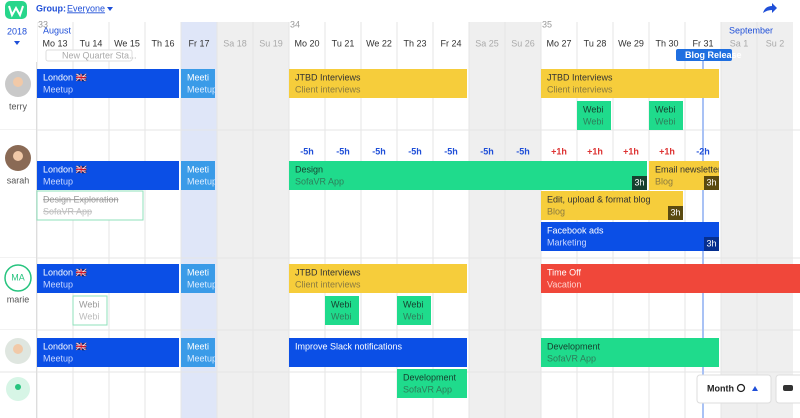 This screenshot has width=800, height=418. I want to click on month-start: August, so click(57, 30).